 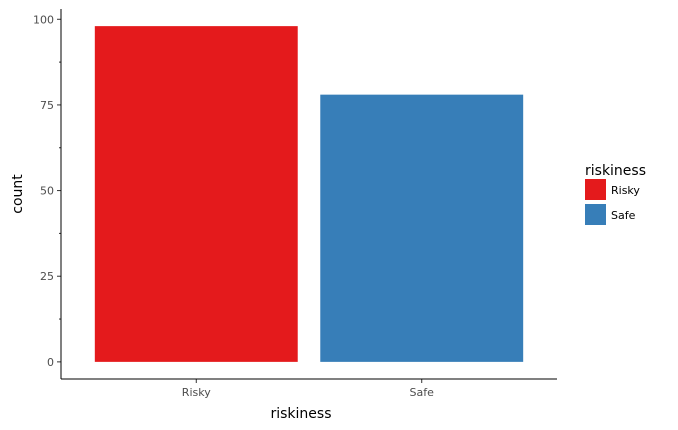 I want to click on x-axis-title: riskiness, so click(x=300, y=414).